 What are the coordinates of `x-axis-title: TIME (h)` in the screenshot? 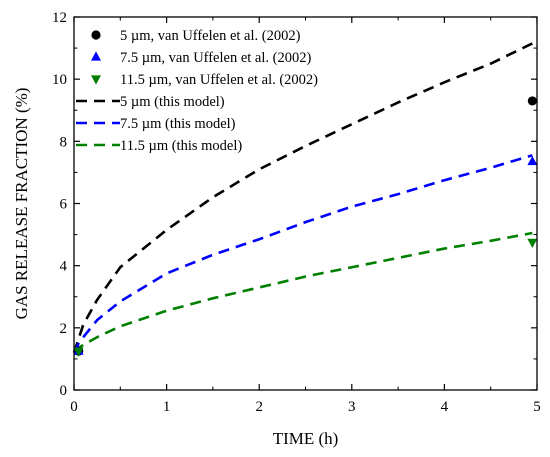 It's located at (306, 438).